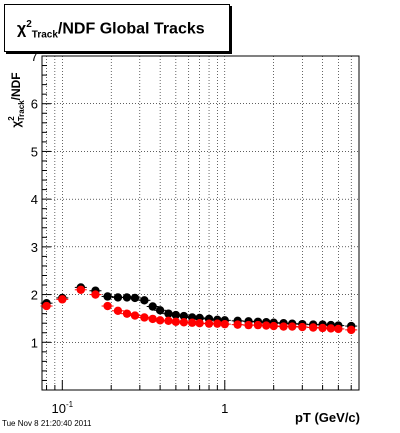 The width and height of the screenshot is (400, 433). I want to click on y-axis-label: χ2Track/NDF, so click(16, 99).